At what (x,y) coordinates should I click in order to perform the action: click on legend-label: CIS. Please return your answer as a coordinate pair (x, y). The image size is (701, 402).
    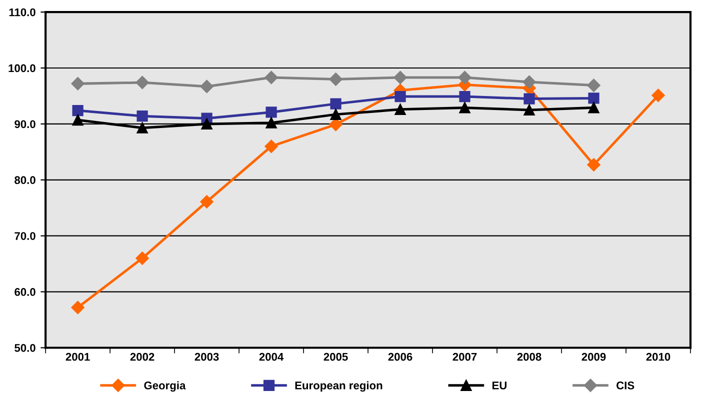
    Looking at the image, I should click on (625, 386).